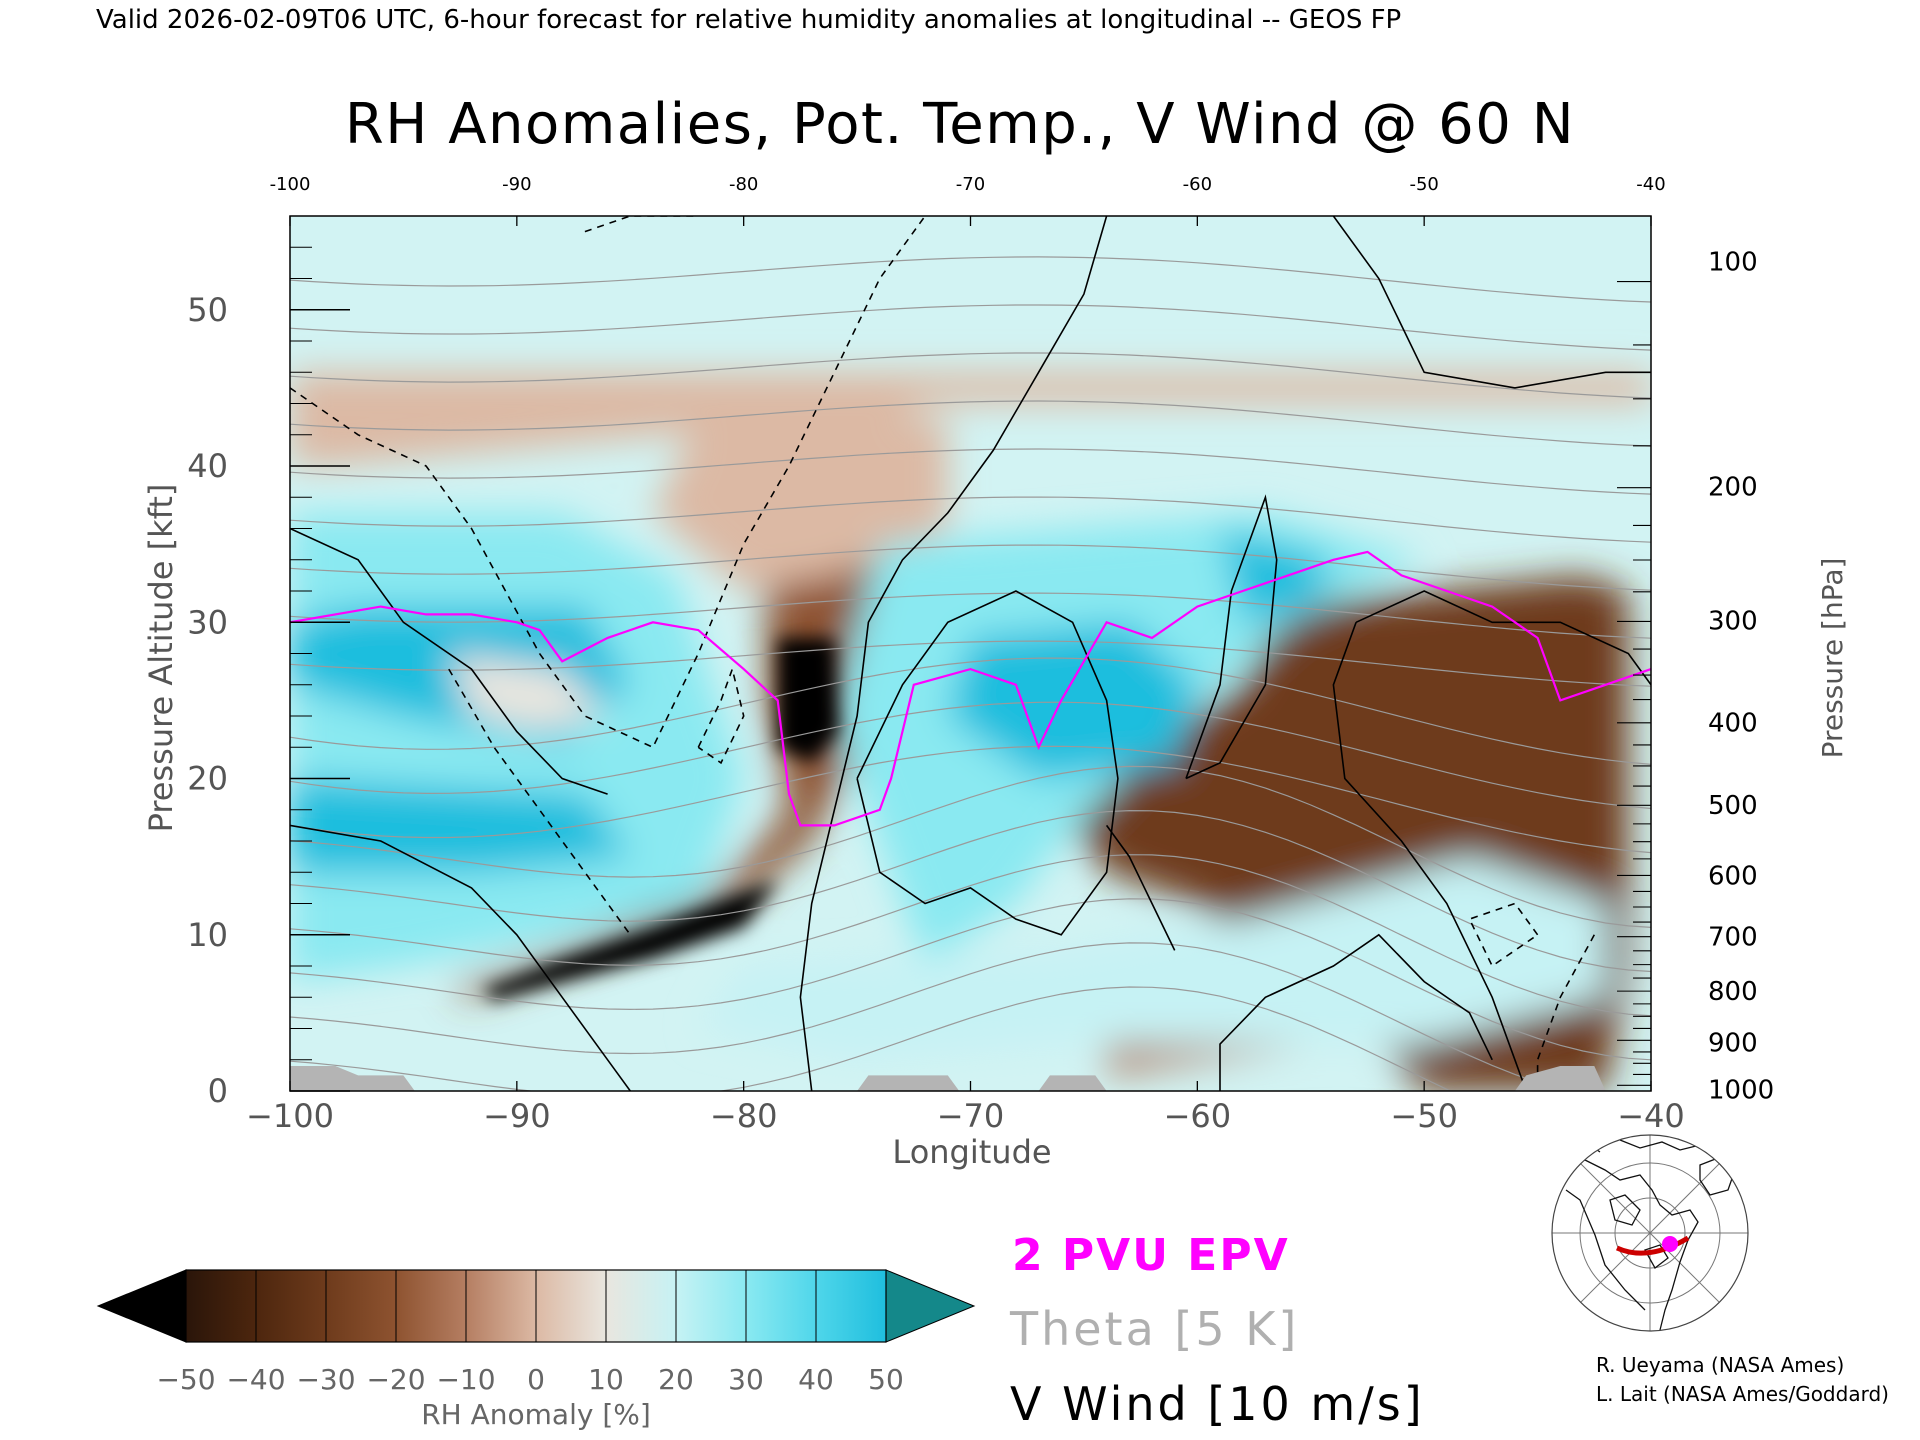  I want to click on pressure-tick-label: 500, so click(1733, 806).